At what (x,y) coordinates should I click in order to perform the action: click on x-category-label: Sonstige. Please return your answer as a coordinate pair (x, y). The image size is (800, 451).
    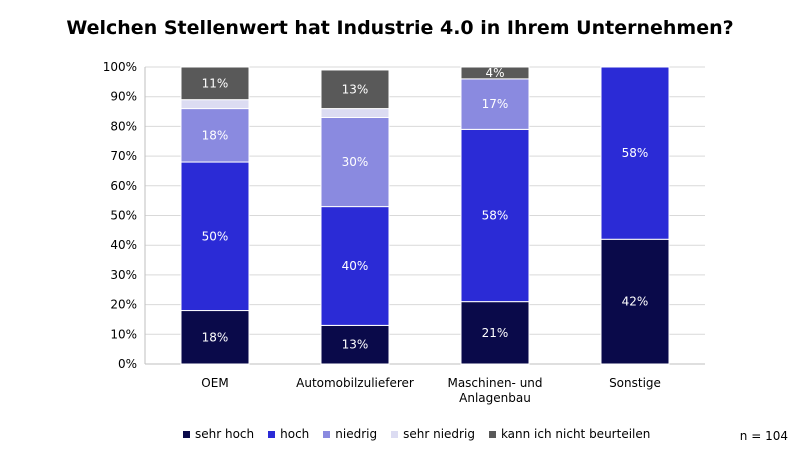
    Looking at the image, I should click on (635, 383).